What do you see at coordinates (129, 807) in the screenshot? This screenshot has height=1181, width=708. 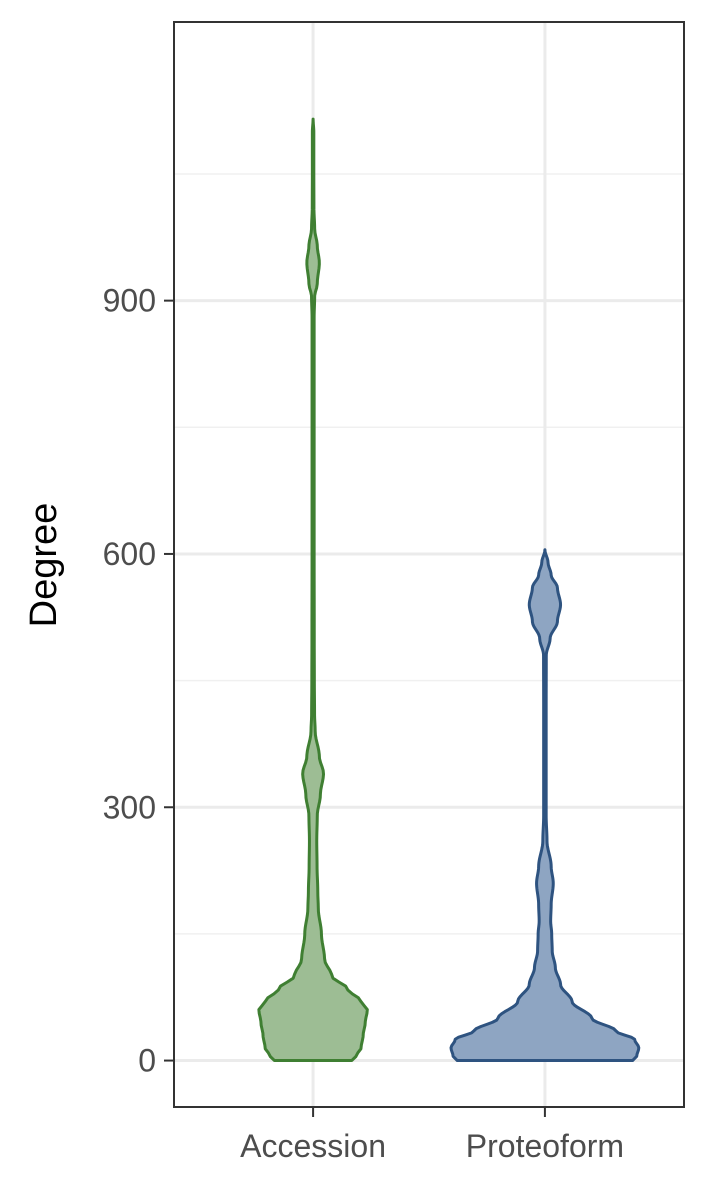 I see `y-tick-label: 300` at bounding box center [129, 807].